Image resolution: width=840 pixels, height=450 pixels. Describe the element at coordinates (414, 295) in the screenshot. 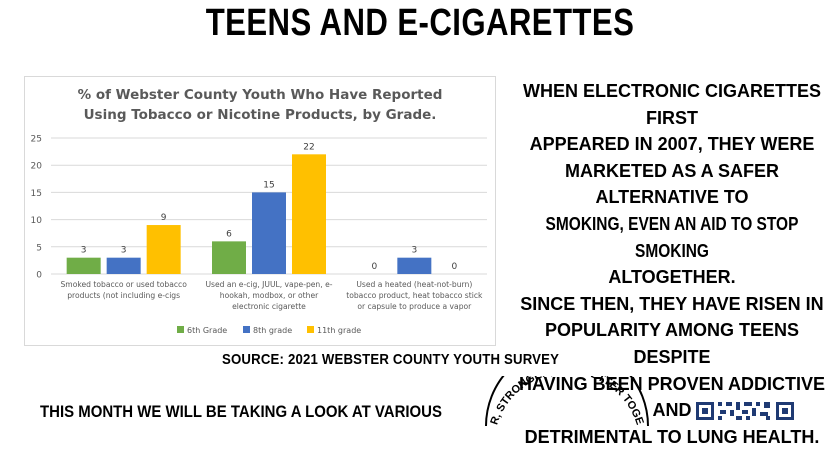

I see `x-tick-label: tobacco product, heat tobacco stick` at that location.